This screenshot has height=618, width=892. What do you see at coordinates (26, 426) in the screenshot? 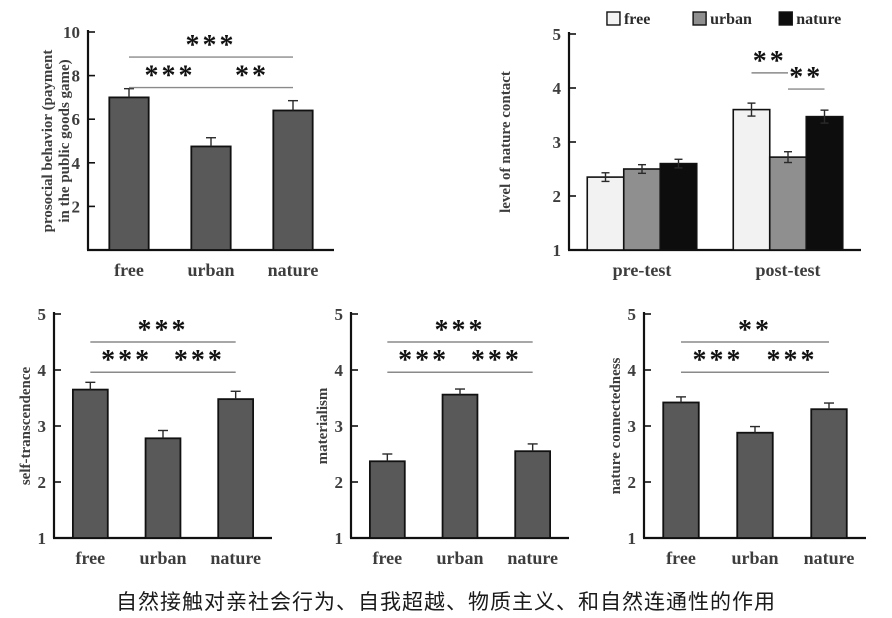
I see `y-axis-label: self-transcendence` at bounding box center [26, 426].